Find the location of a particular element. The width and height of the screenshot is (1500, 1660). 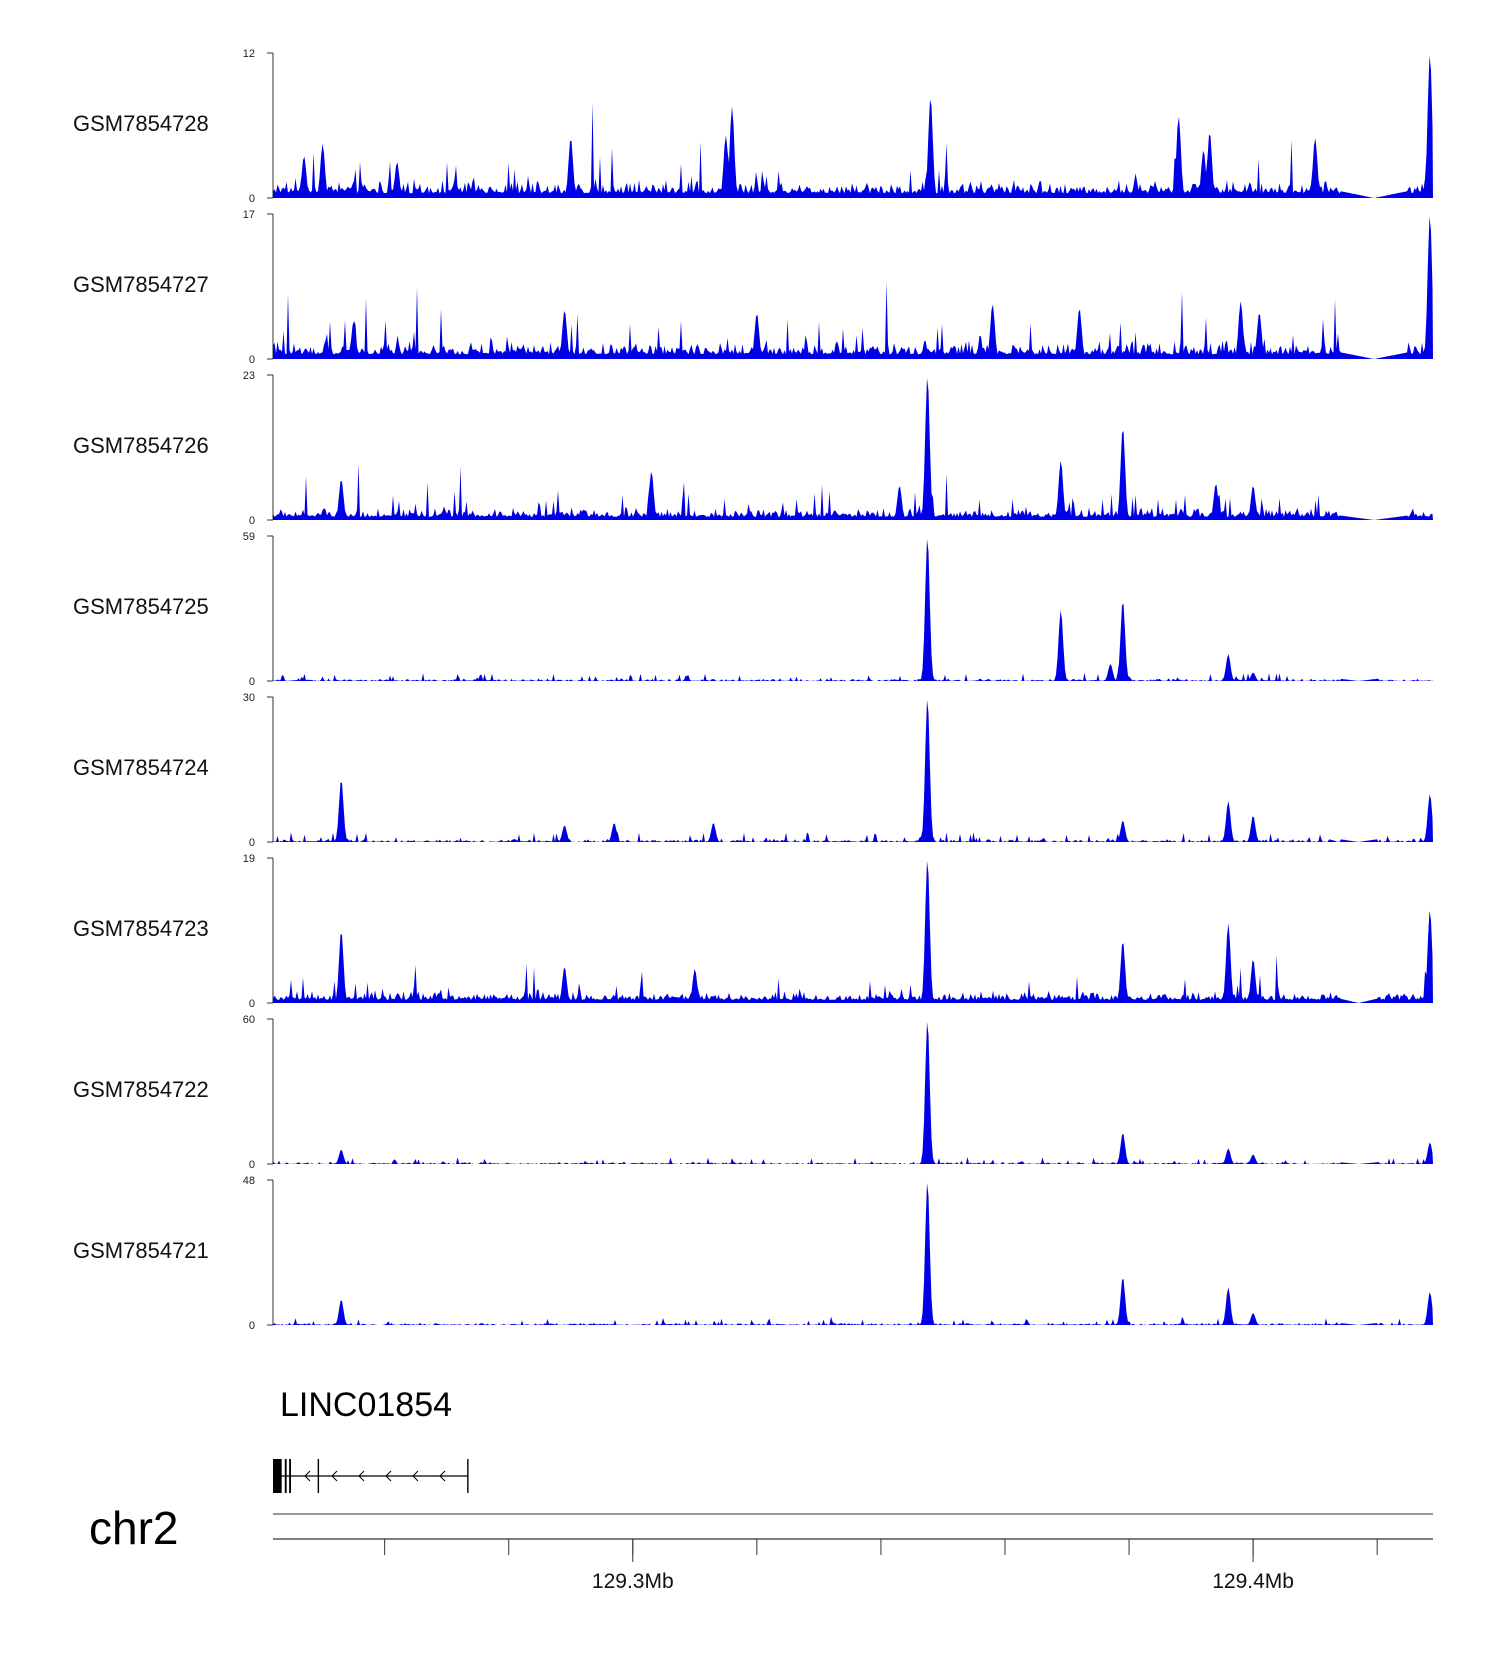

track-max-label: 30 is located at coordinates (249, 698).